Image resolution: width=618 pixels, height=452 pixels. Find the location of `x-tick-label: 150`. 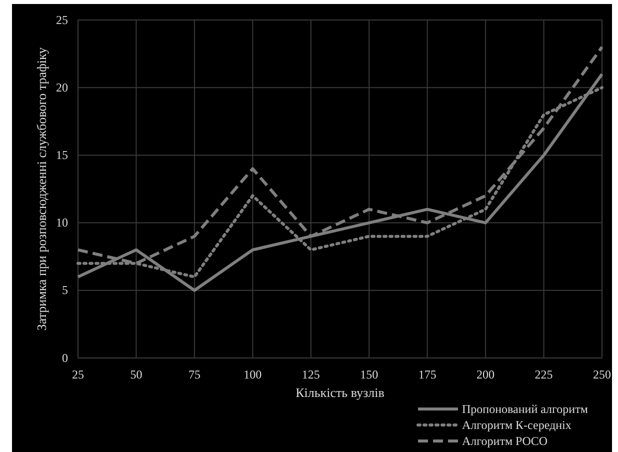

x-tick-label: 150 is located at coordinates (369, 375).